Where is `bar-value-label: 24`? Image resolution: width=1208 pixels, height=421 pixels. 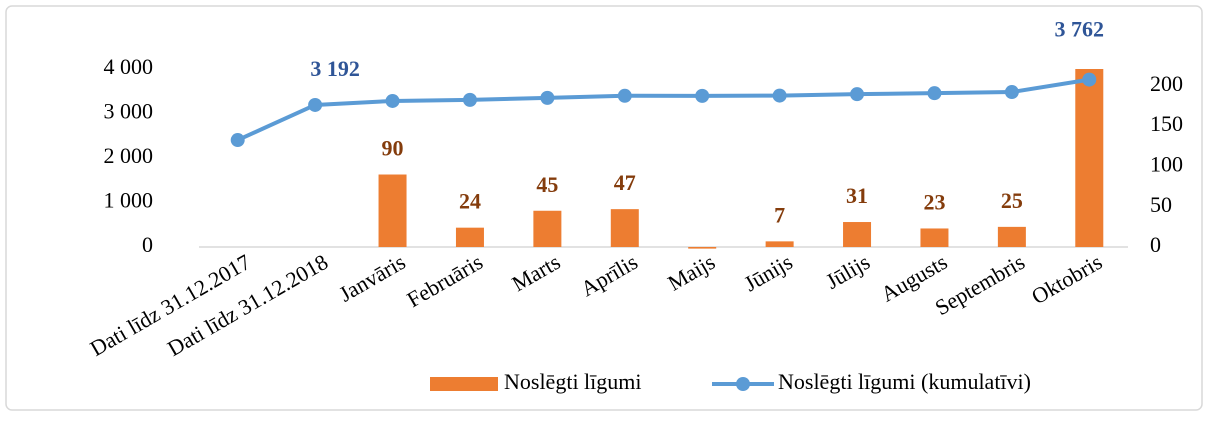 bar-value-label: 24 is located at coordinates (470, 201).